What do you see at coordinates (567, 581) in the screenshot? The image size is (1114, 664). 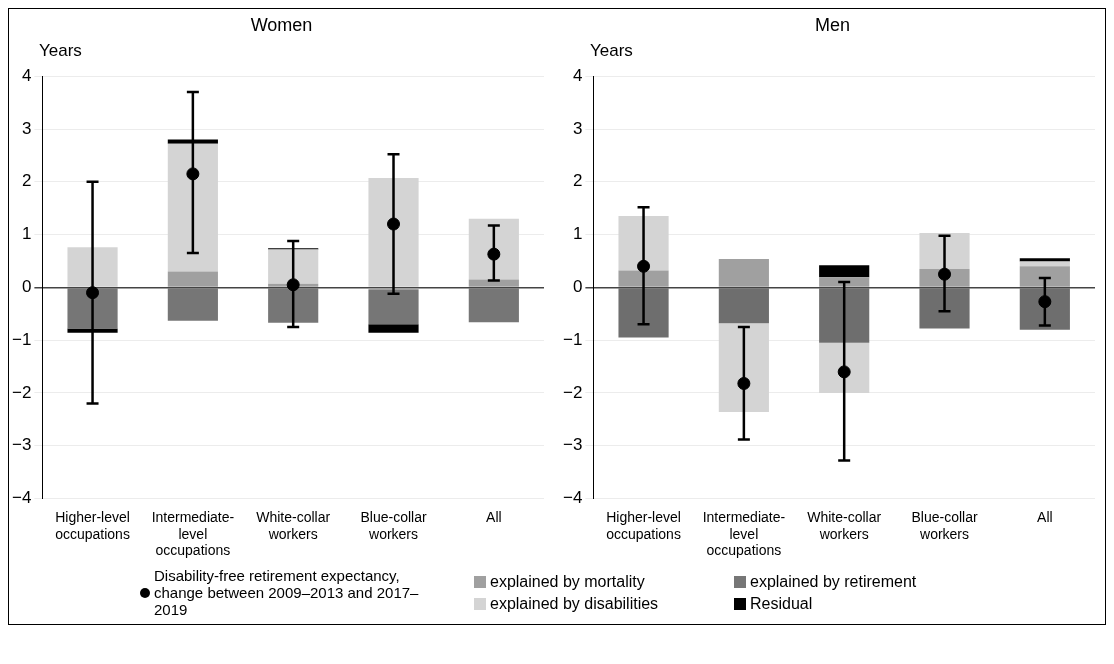 I see `legend-label: explained by mortality` at bounding box center [567, 581].